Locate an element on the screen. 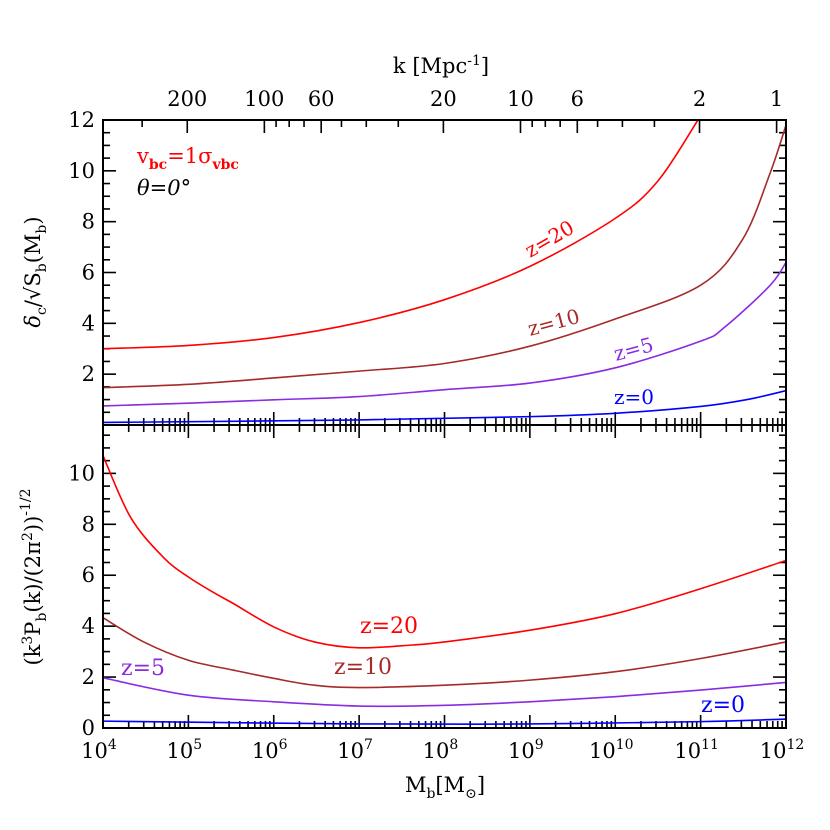  k-tick-label: 60 is located at coordinates (321, 99).